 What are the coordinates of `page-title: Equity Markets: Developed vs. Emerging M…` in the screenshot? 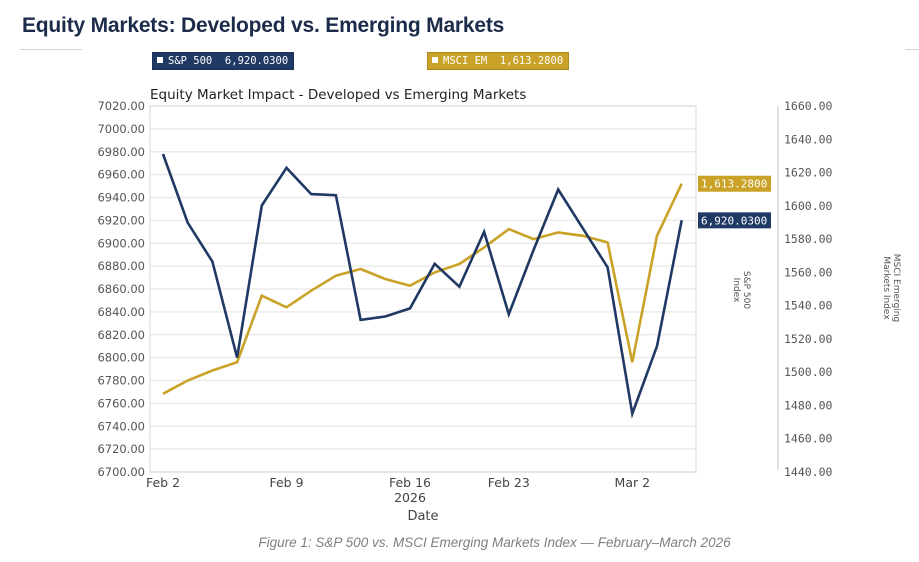 It's located at (263, 25).